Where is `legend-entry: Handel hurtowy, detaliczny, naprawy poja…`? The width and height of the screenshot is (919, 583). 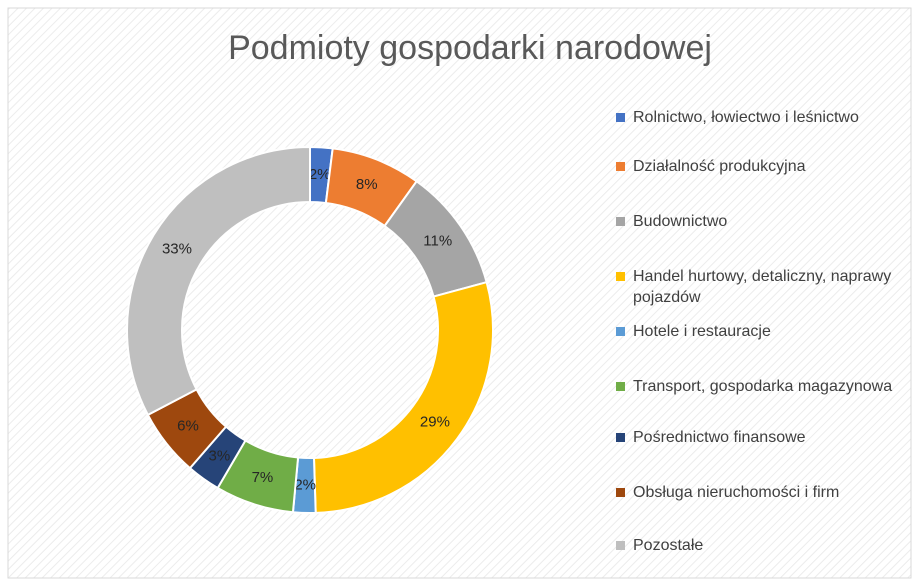 legend-entry: Handel hurtowy, detaliczny, naprawy poja… is located at coordinates (758, 287).